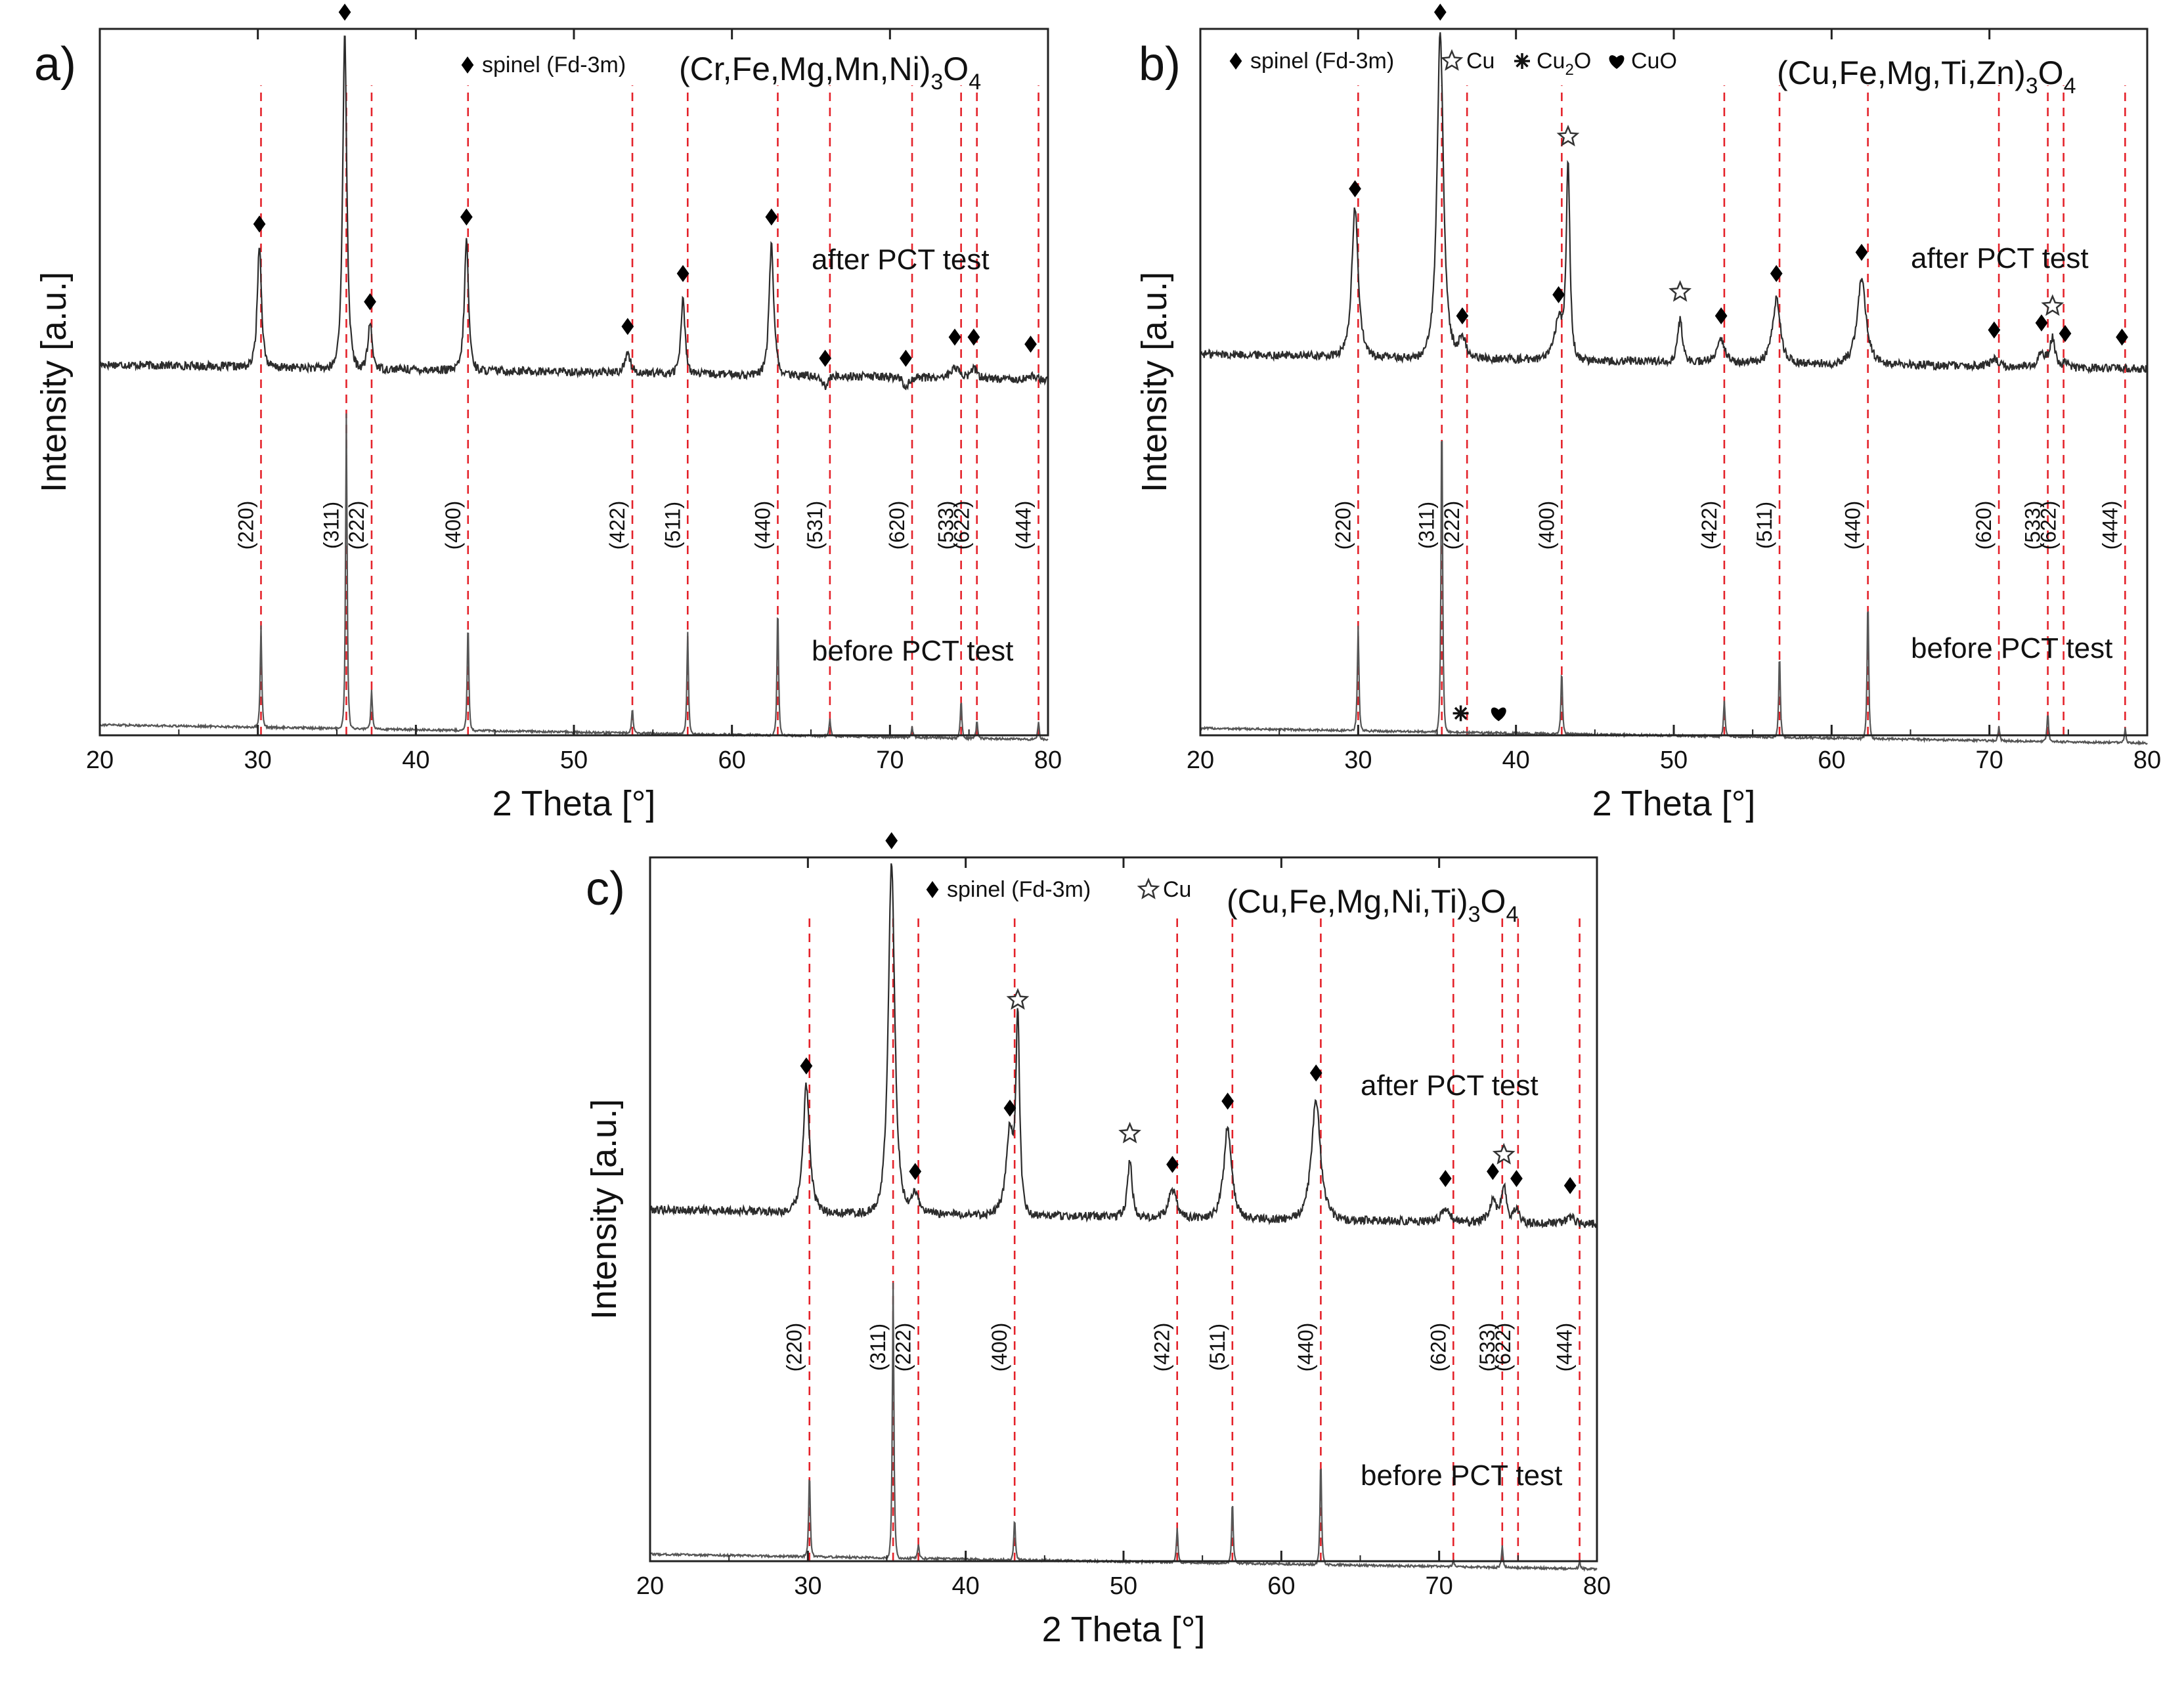  I want to click on hkl-label: (531), so click(815, 525).